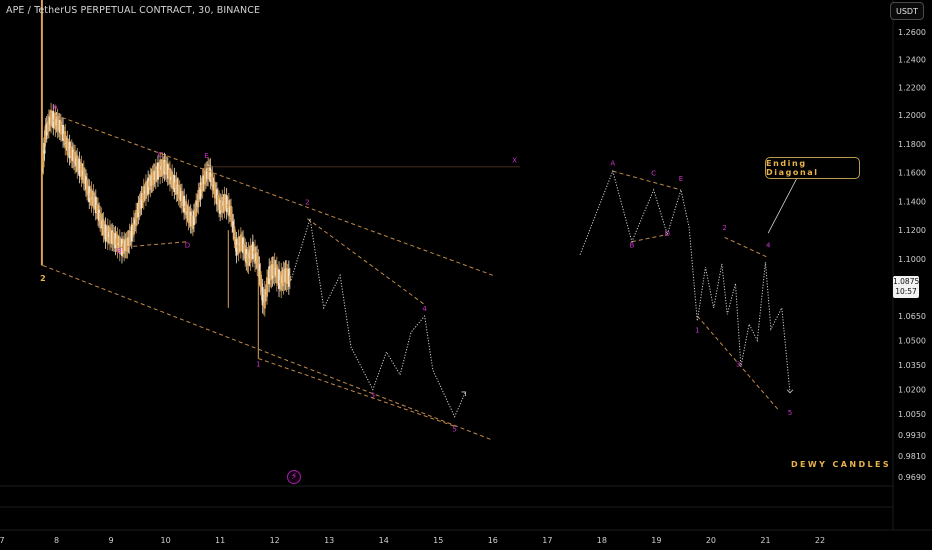 Image resolution: width=932 pixels, height=550 pixels. Describe the element at coordinates (765, 540) in the screenshot. I see `x-tick-label: 21` at that location.